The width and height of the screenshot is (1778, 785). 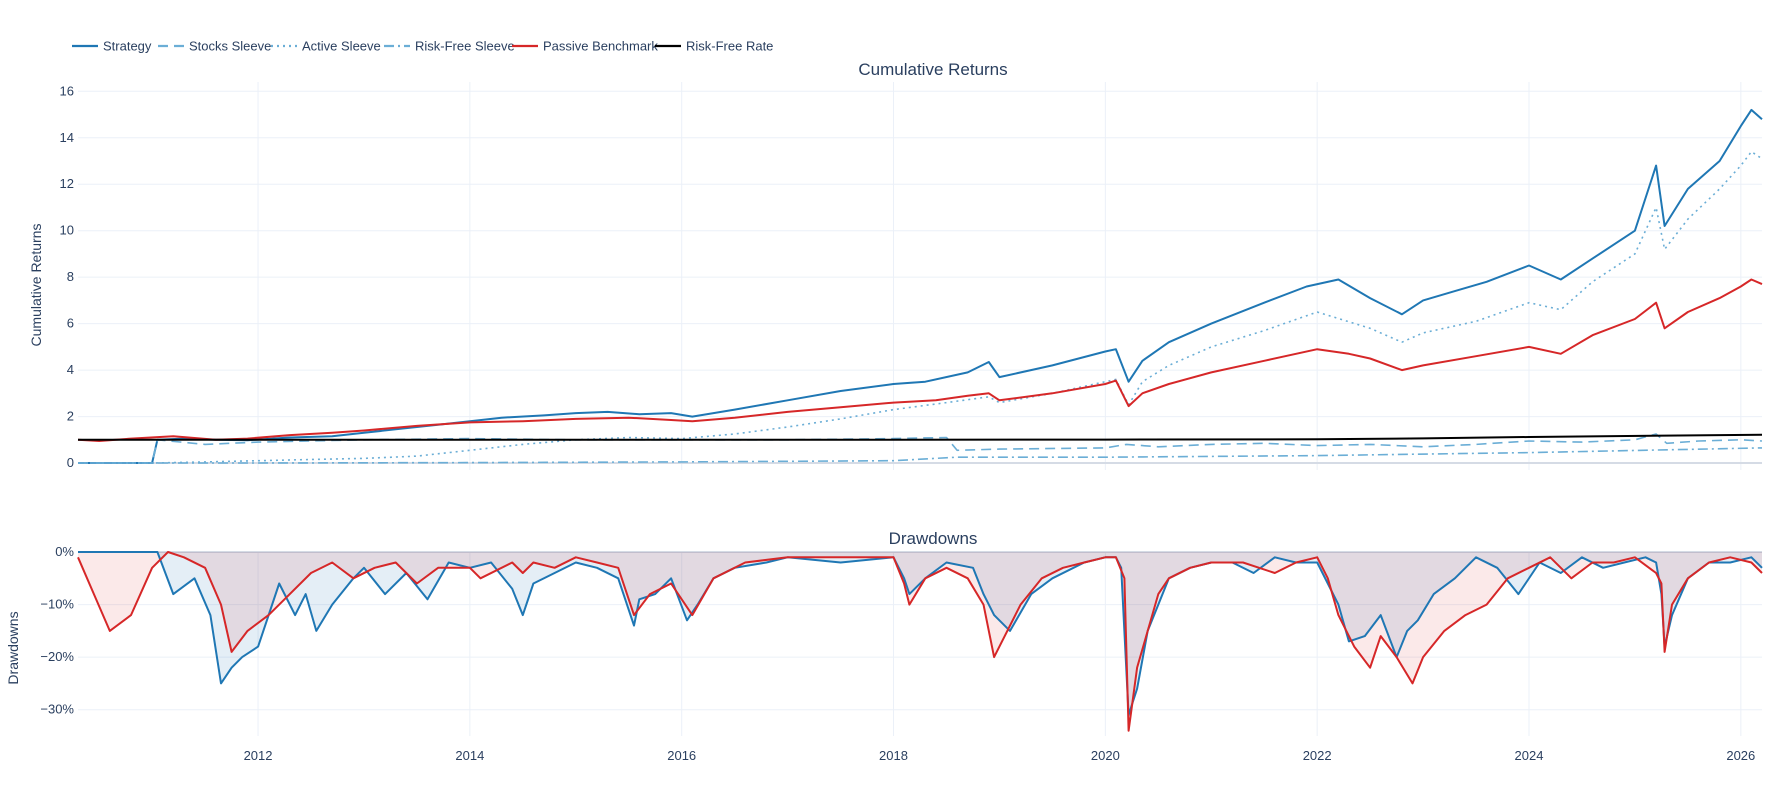 What do you see at coordinates (70, 323) in the screenshot?
I see `y-tick-label: 6` at bounding box center [70, 323].